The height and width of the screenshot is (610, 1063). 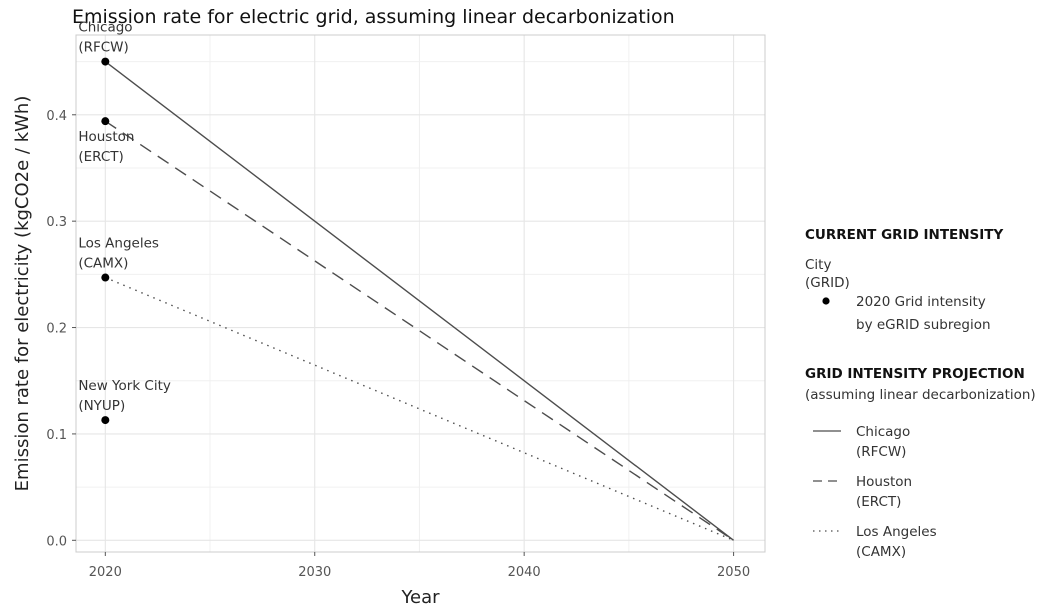 I want to click on point-label-chicago: Chicago, so click(x=105, y=28).